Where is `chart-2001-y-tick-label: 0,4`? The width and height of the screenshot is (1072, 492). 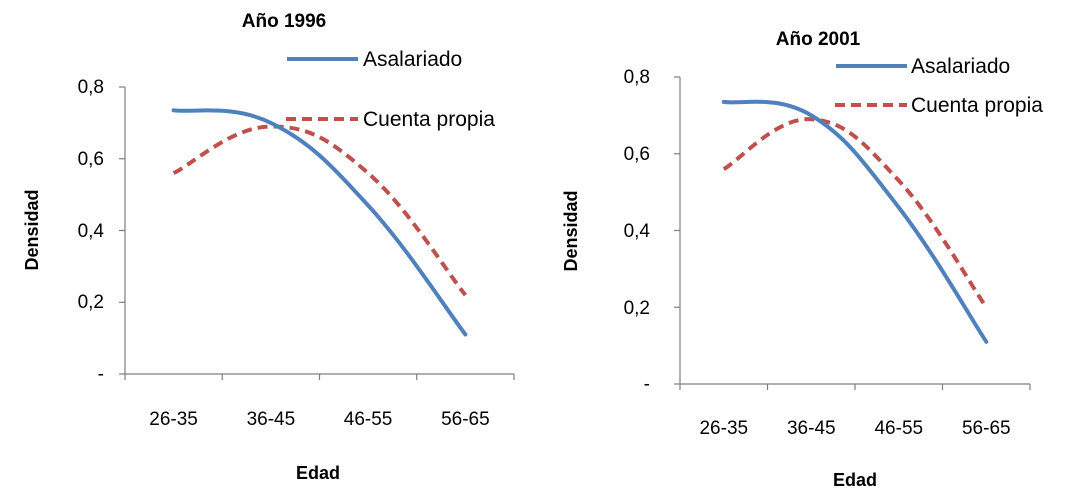 chart-2001-y-tick-label: 0,4 is located at coordinates (637, 231).